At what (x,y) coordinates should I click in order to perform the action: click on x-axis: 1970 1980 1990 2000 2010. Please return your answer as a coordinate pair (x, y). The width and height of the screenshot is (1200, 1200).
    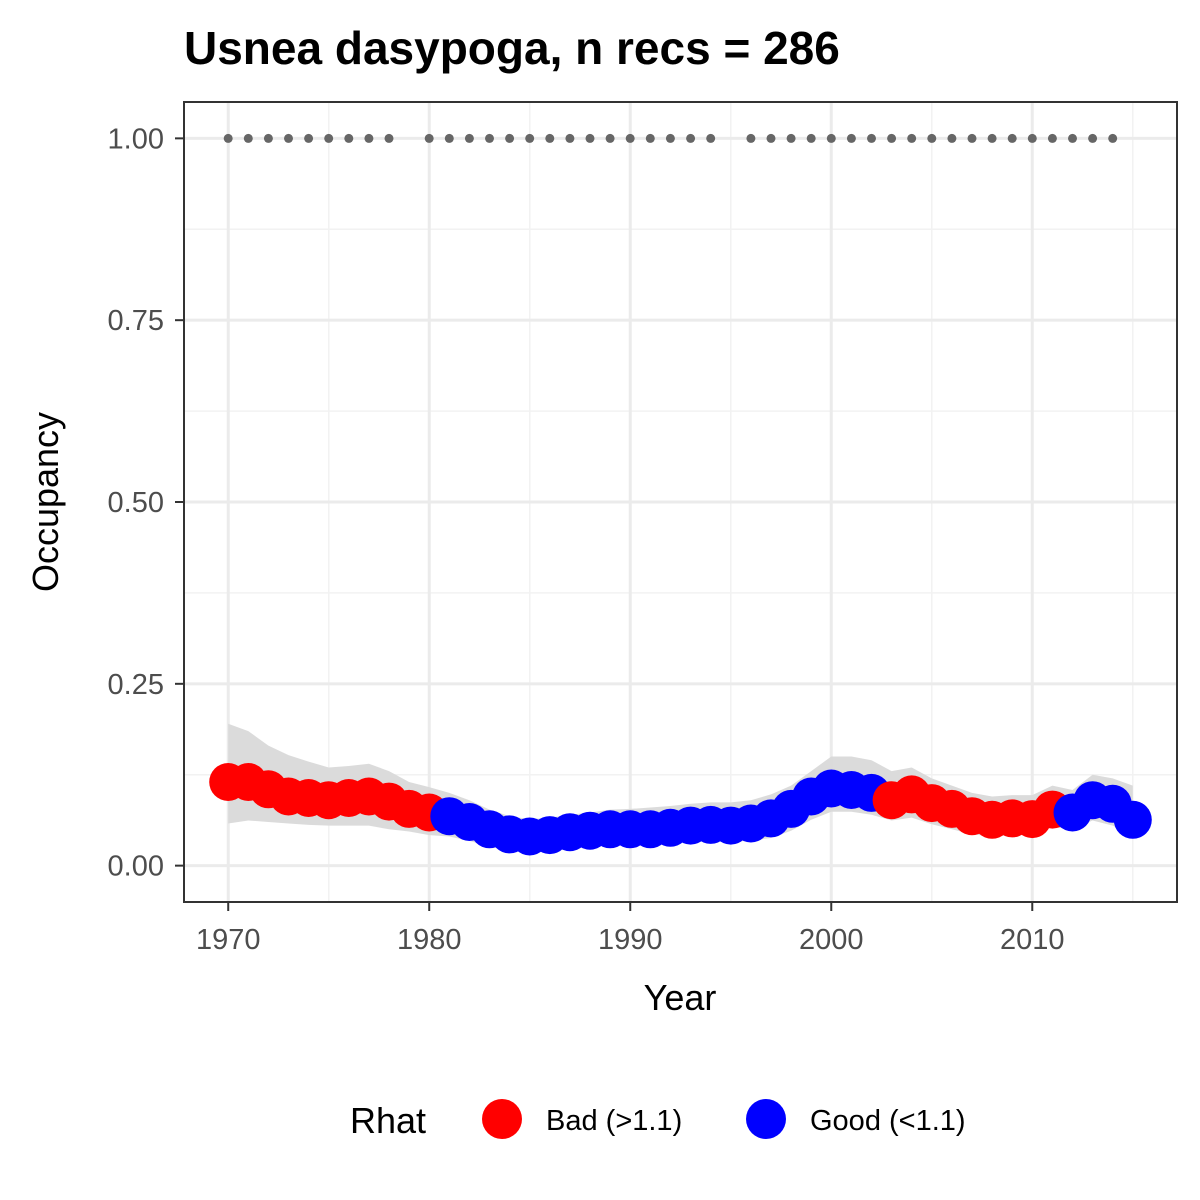
    Looking at the image, I should click on (630, 929).